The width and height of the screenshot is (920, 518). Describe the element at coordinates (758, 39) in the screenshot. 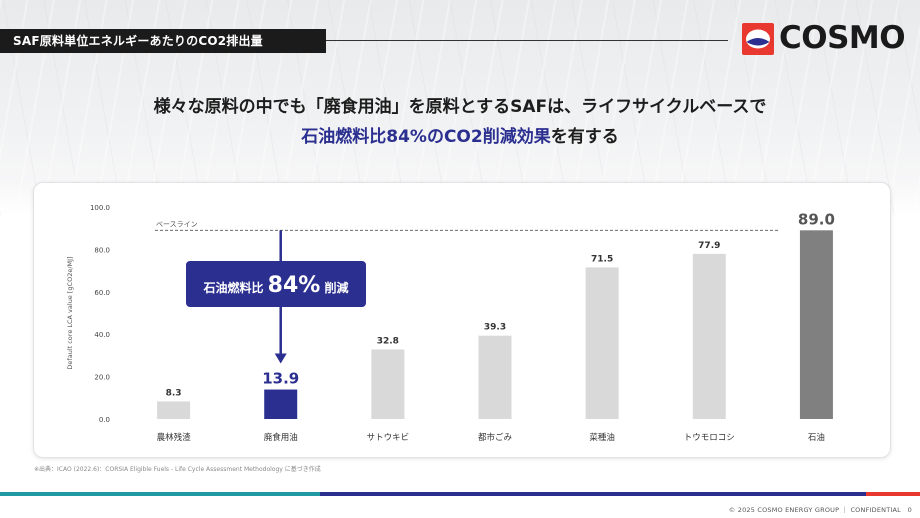

I see `cosmo-emblem-icon` at that location.